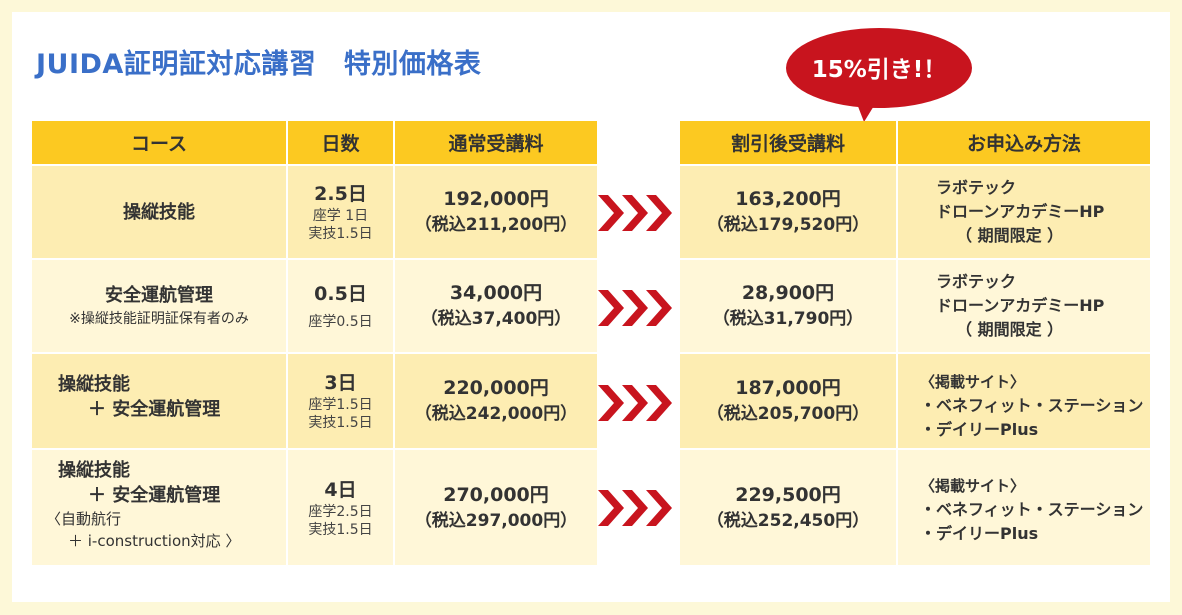 The image size is (1182, 615). What do you see at coordinates (788, 319) in the screenshot?
I see `discount-price-tax: （税込31,790円）` at bounding box center [788, 319].